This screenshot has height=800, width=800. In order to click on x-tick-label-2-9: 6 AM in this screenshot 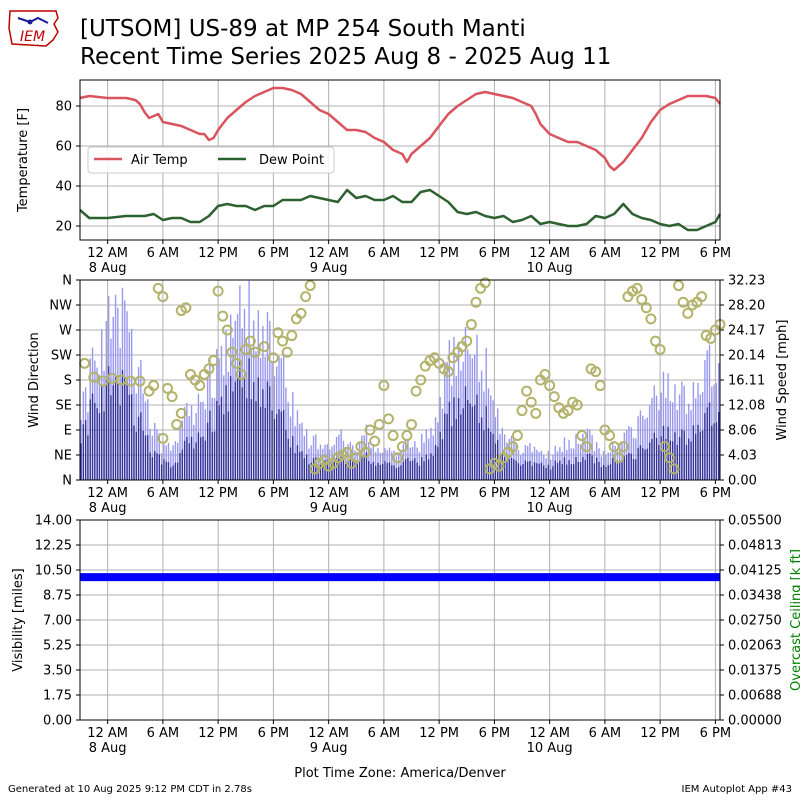, I will do `click(605, 733)`.